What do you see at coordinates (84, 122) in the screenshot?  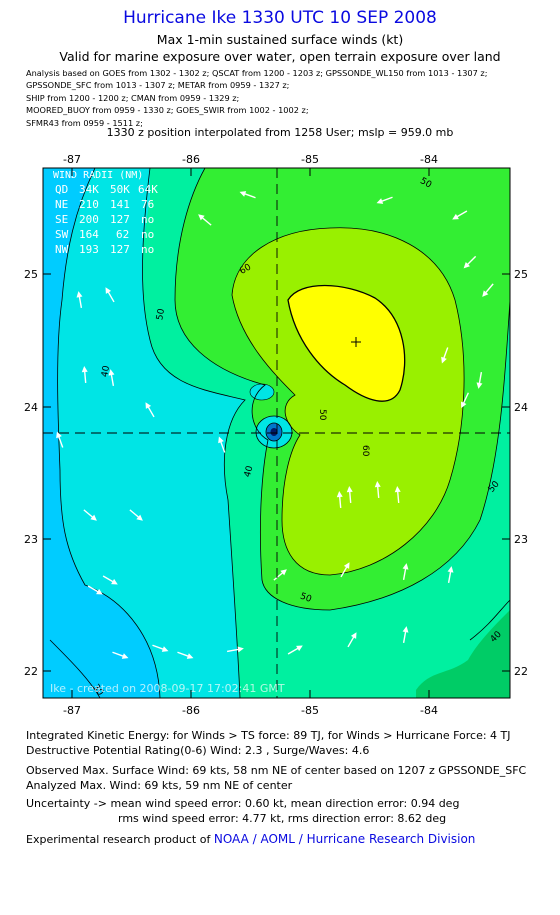 I see `analysis-line: SFMR43 from 0959 - 1511 z;` at bounding box center [84, 122].